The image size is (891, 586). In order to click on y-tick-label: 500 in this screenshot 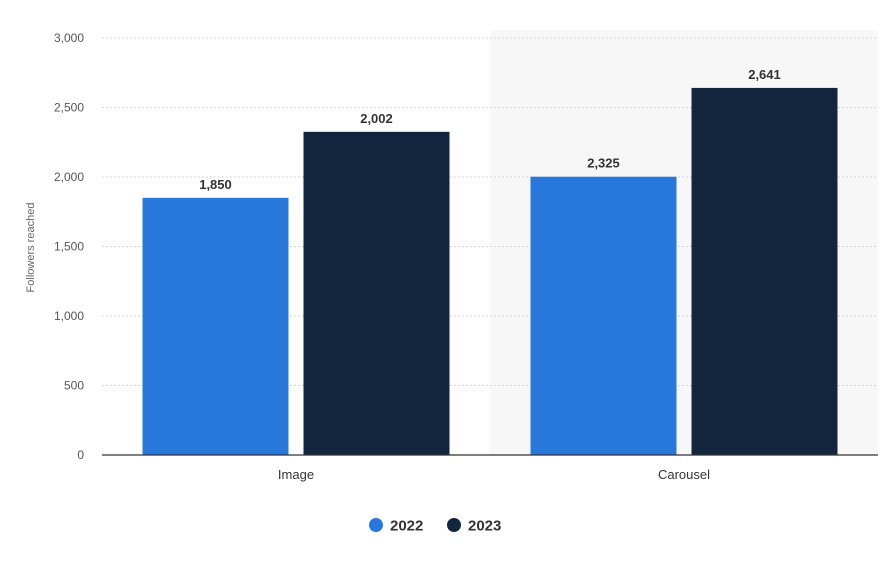, I will do `click(74, 386)`.